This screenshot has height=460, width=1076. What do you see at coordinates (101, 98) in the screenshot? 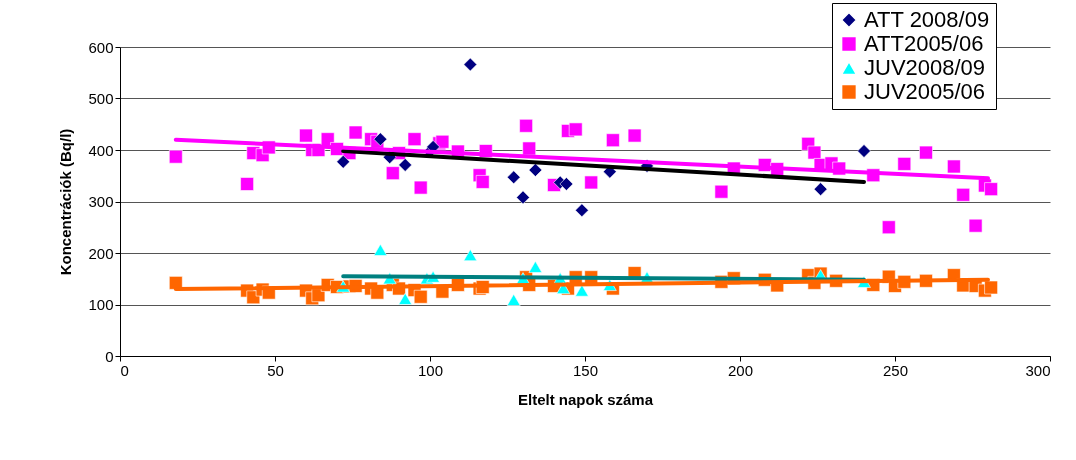
I see `y-tick-label: 500` at bounding box center [101, 98].